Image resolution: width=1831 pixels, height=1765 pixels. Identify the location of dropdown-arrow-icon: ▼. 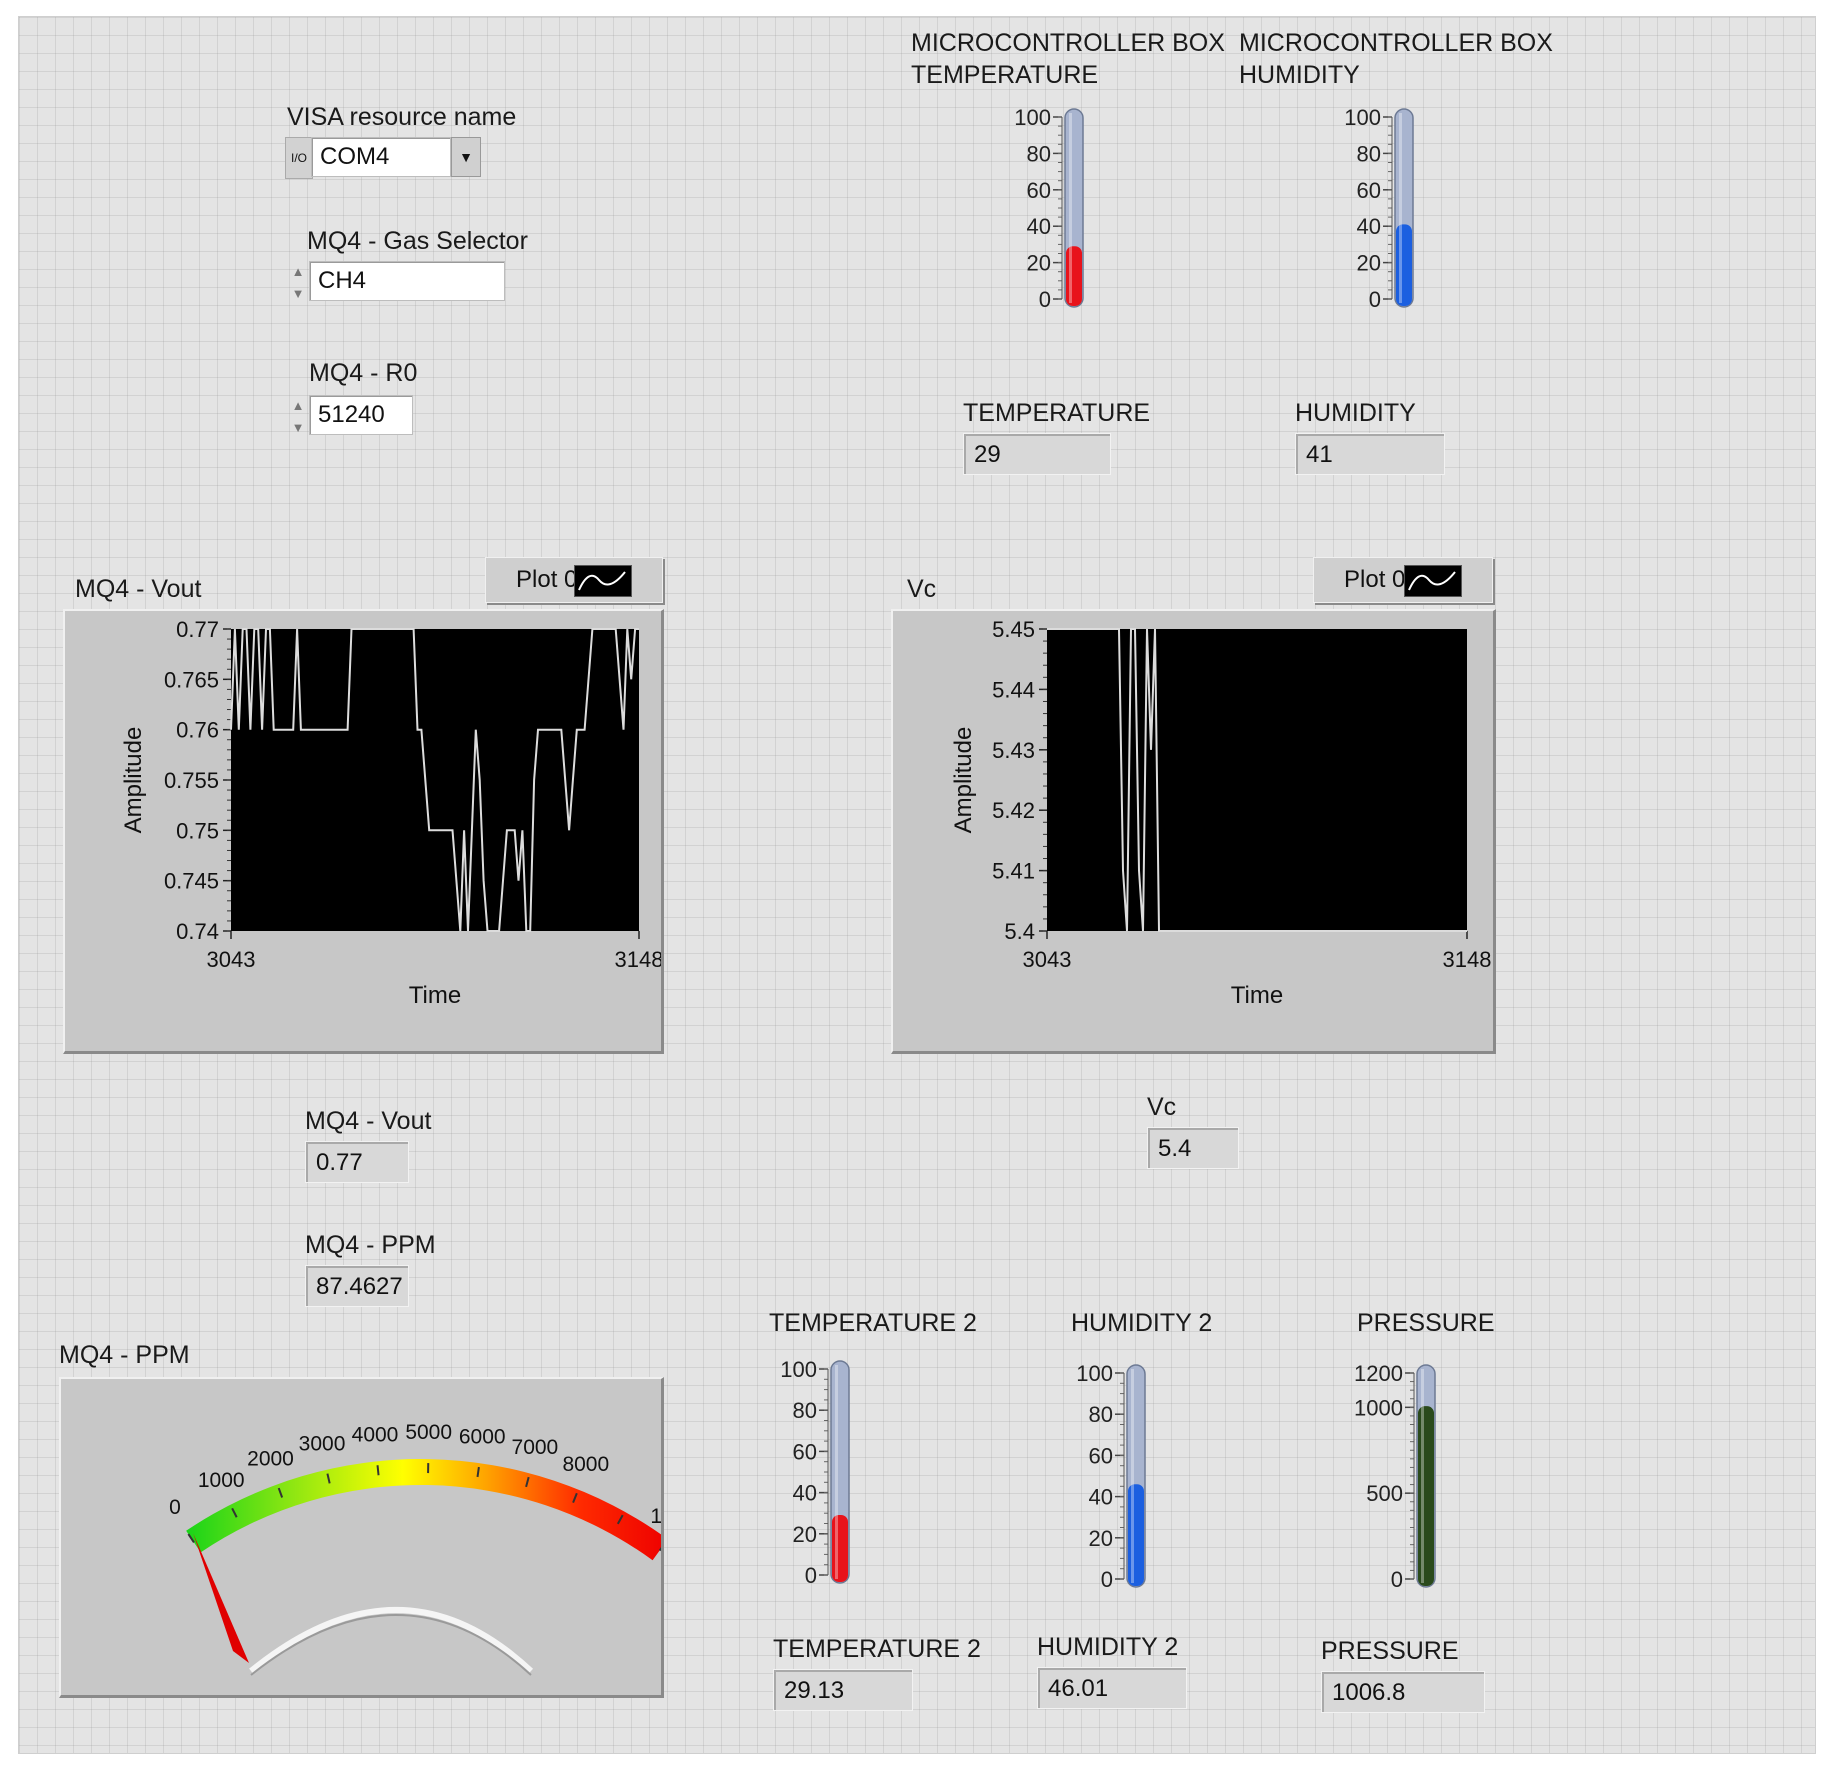
(466, 157).